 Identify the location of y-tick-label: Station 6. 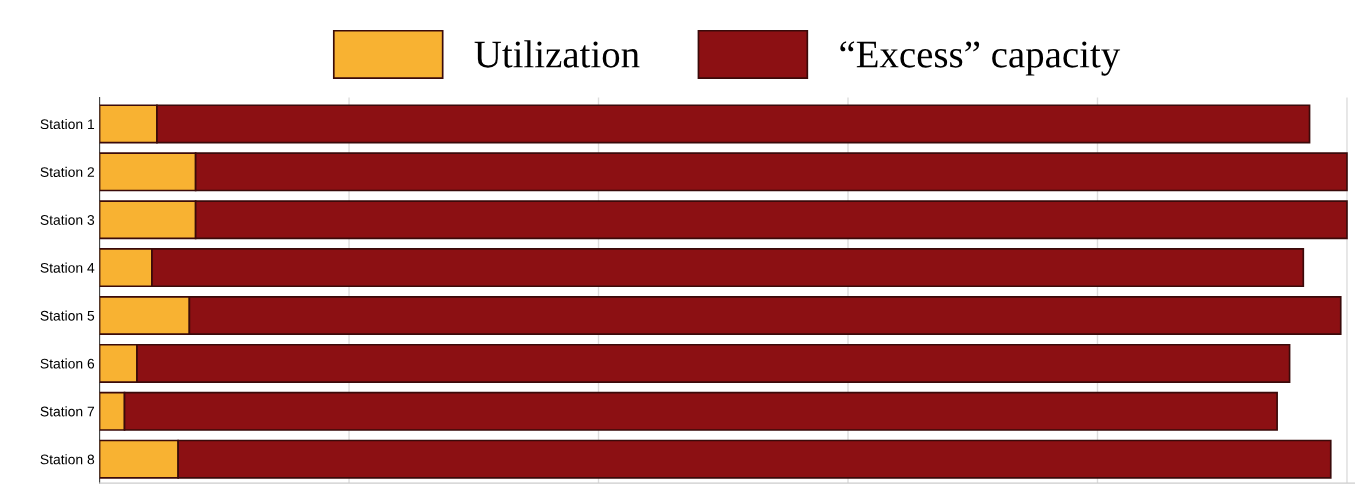
(67, 363).